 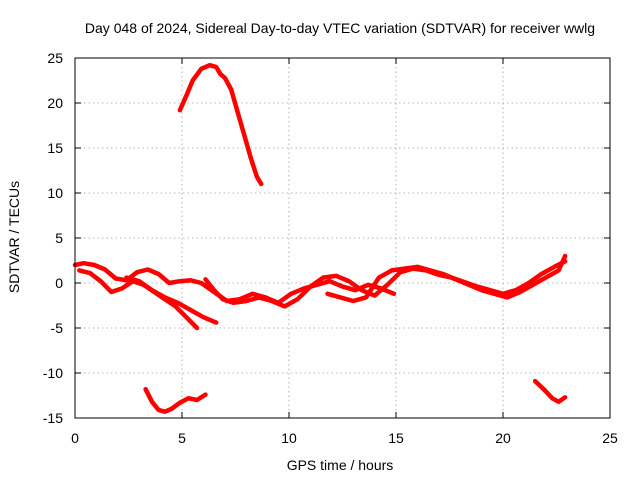 I want to click on x-tick-label: 5, so click(x=182, y=438).